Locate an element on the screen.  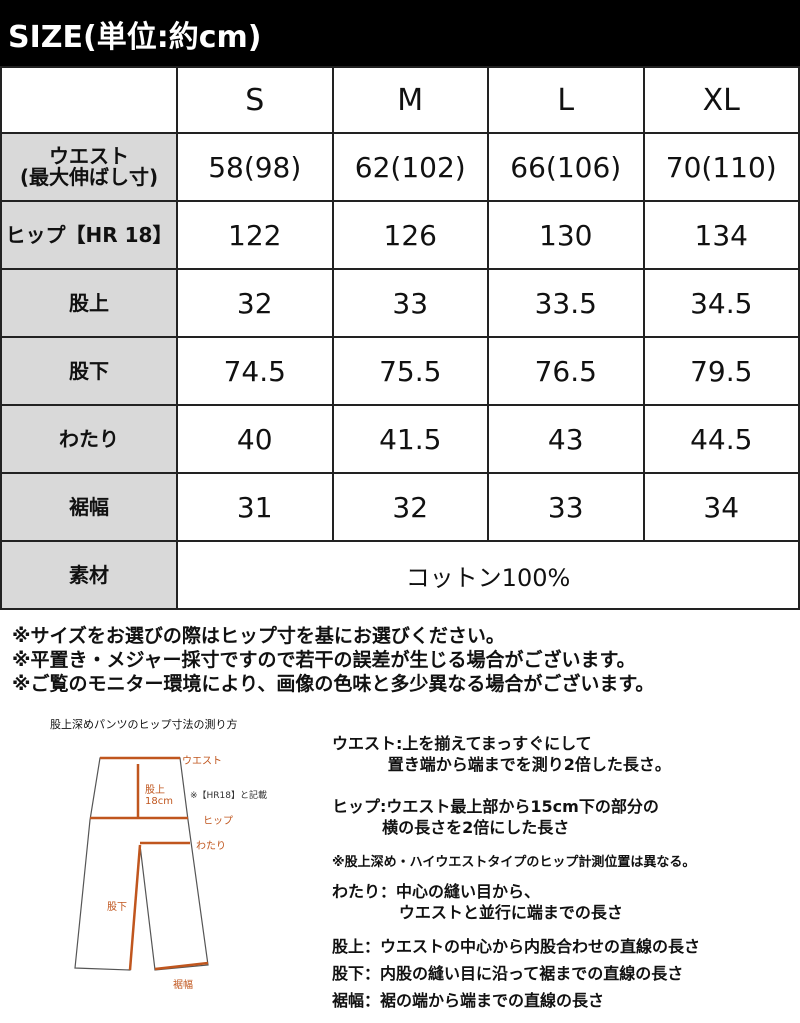
measurement-cell: 62(102) is located at coordinates (410, 167).